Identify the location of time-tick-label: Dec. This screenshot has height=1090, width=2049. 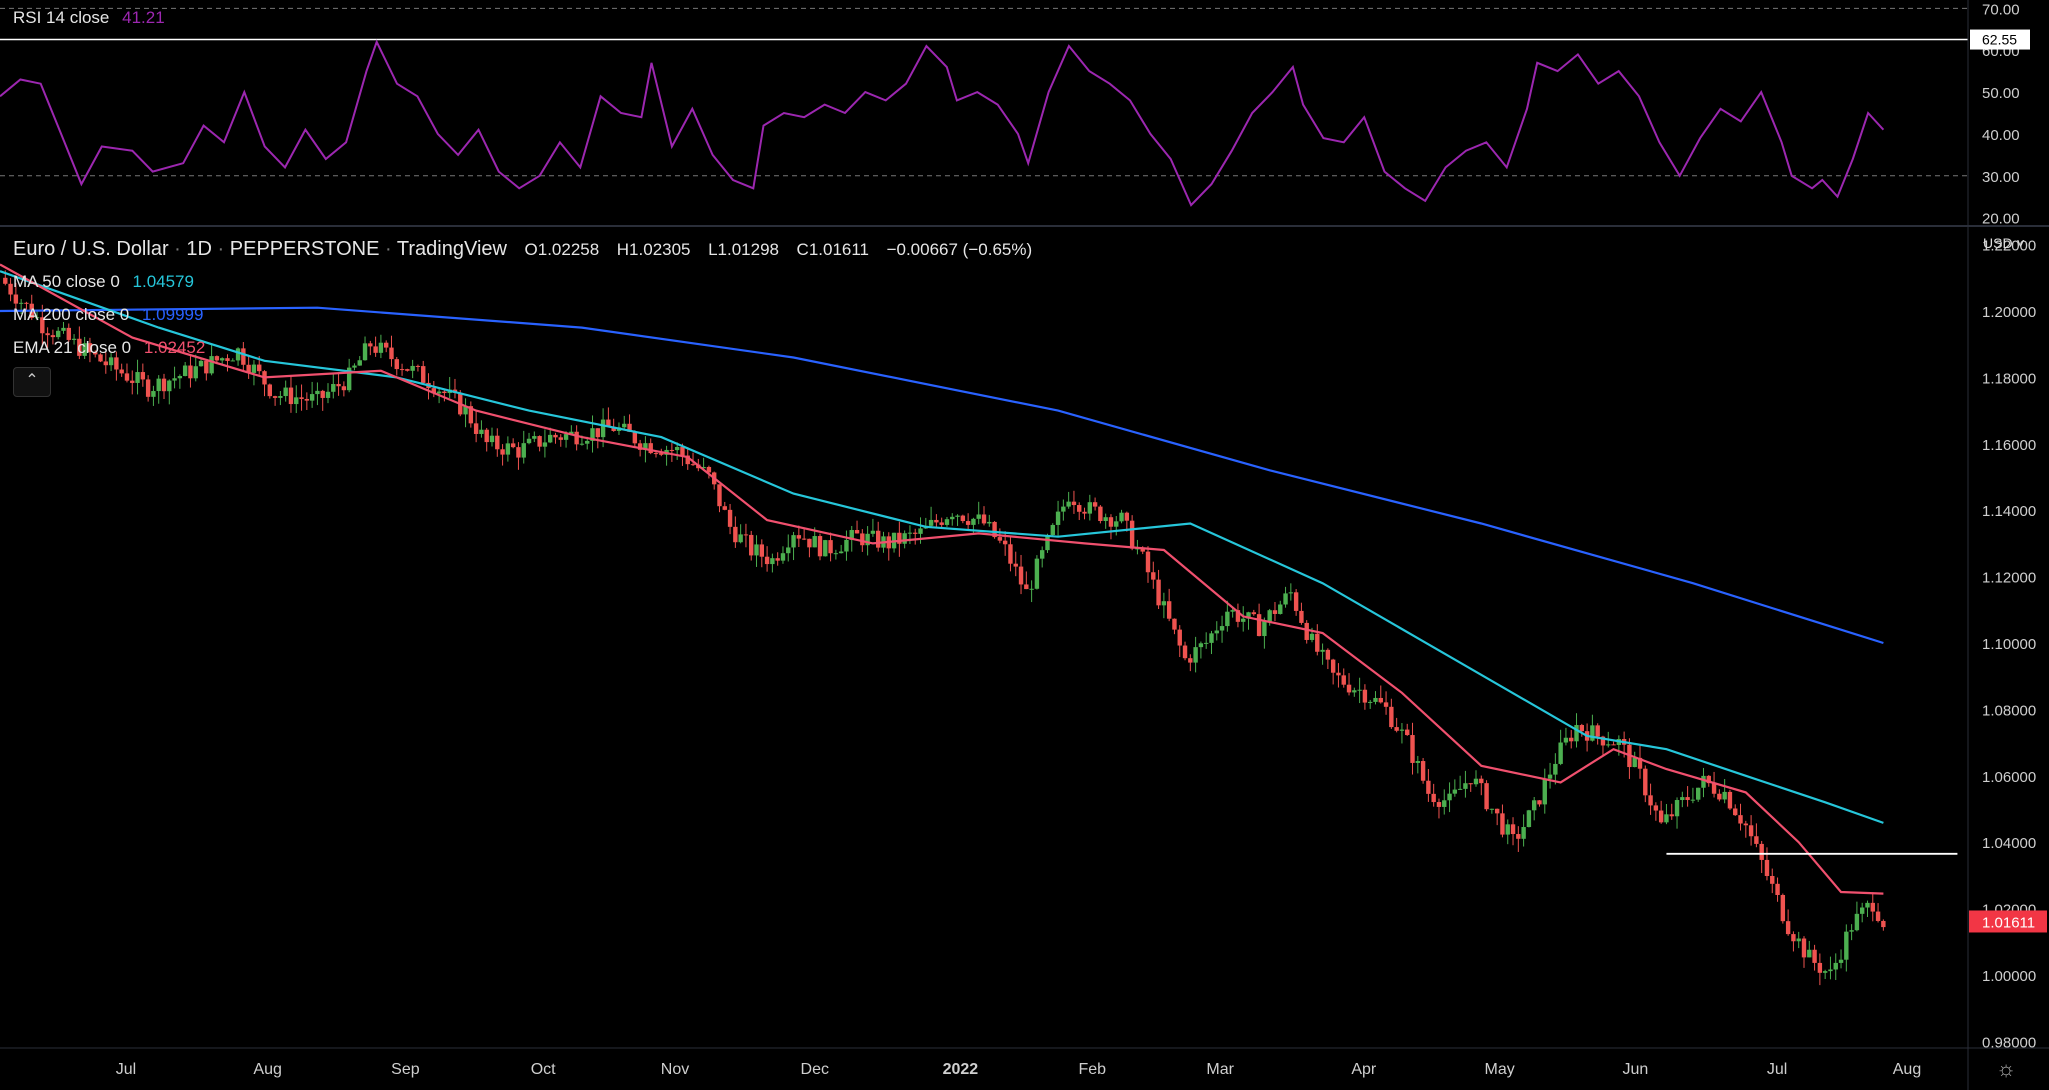
(815, 1069).